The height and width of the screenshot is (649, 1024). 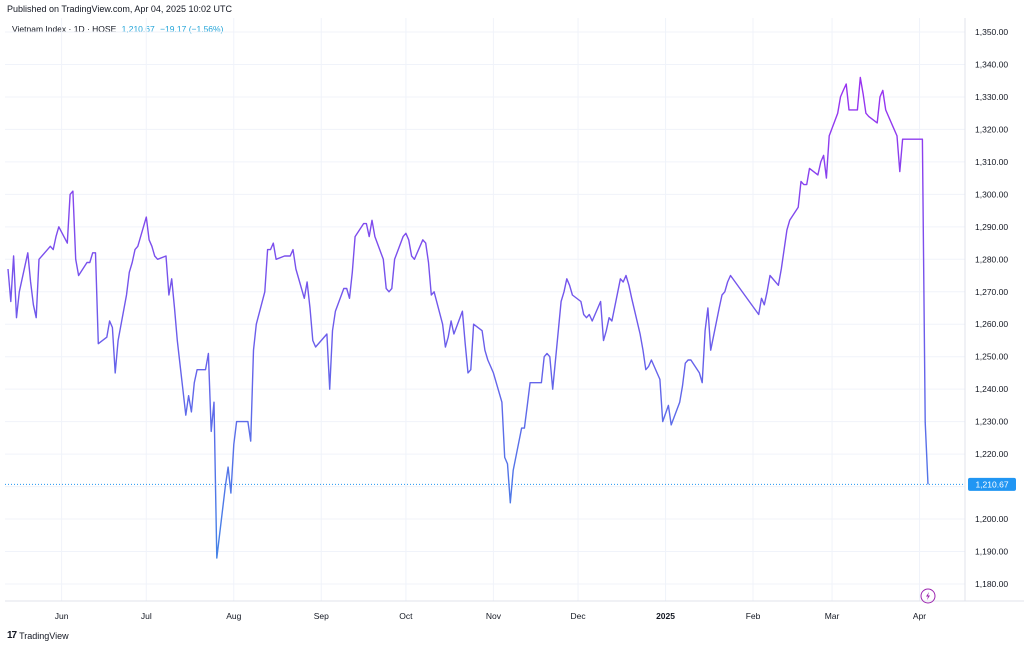 I want to click on last-price-badge: 1,210.67, so click(x=992, y=484).